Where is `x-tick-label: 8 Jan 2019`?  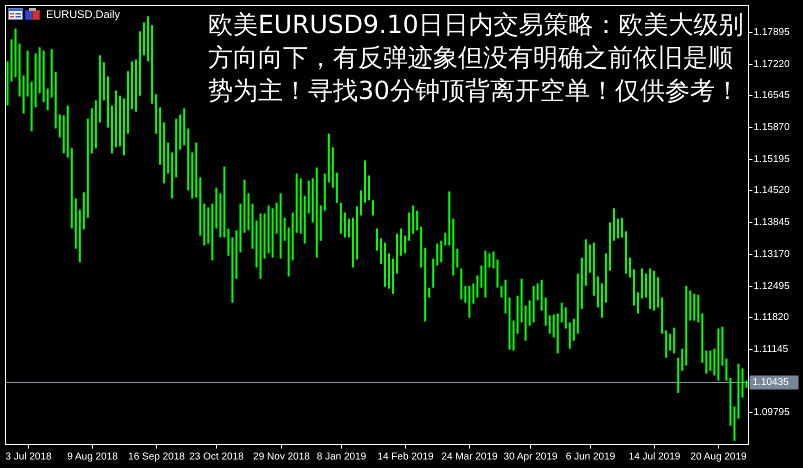
x-tick-label: 8 Jan 2019 is located at coordinates (341, 457).